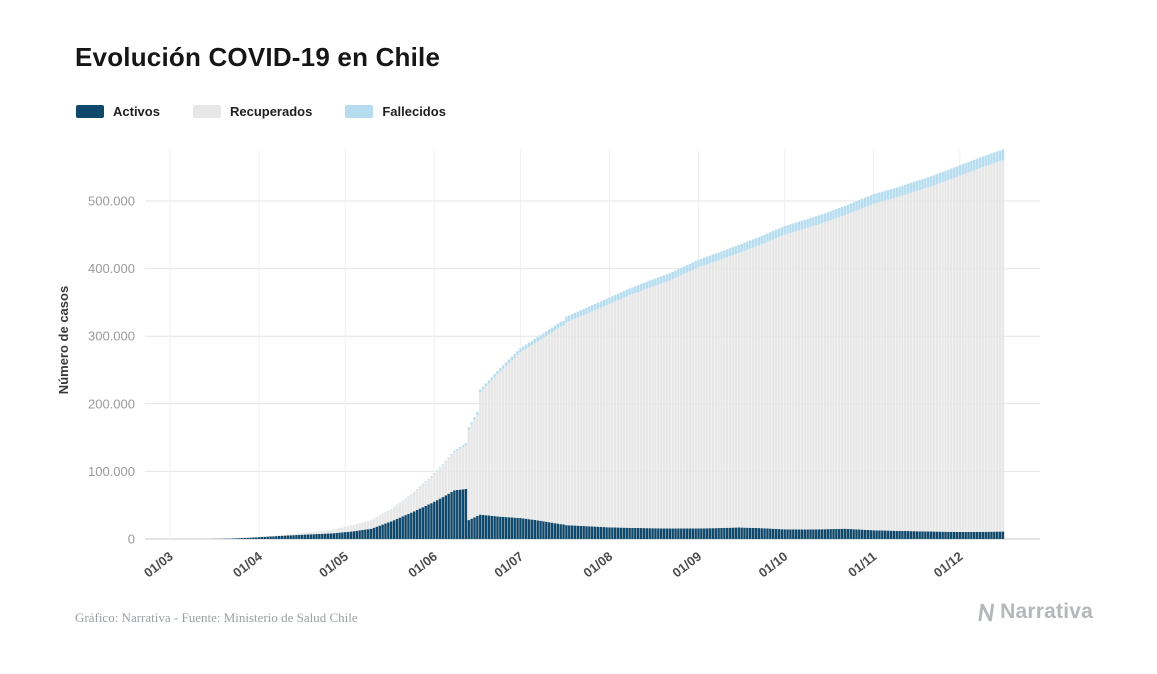  What do you see at coordinates (206, 111) in the screenshot?
I see `legend-swatch-recuperados` at bounding box center [206, 111].